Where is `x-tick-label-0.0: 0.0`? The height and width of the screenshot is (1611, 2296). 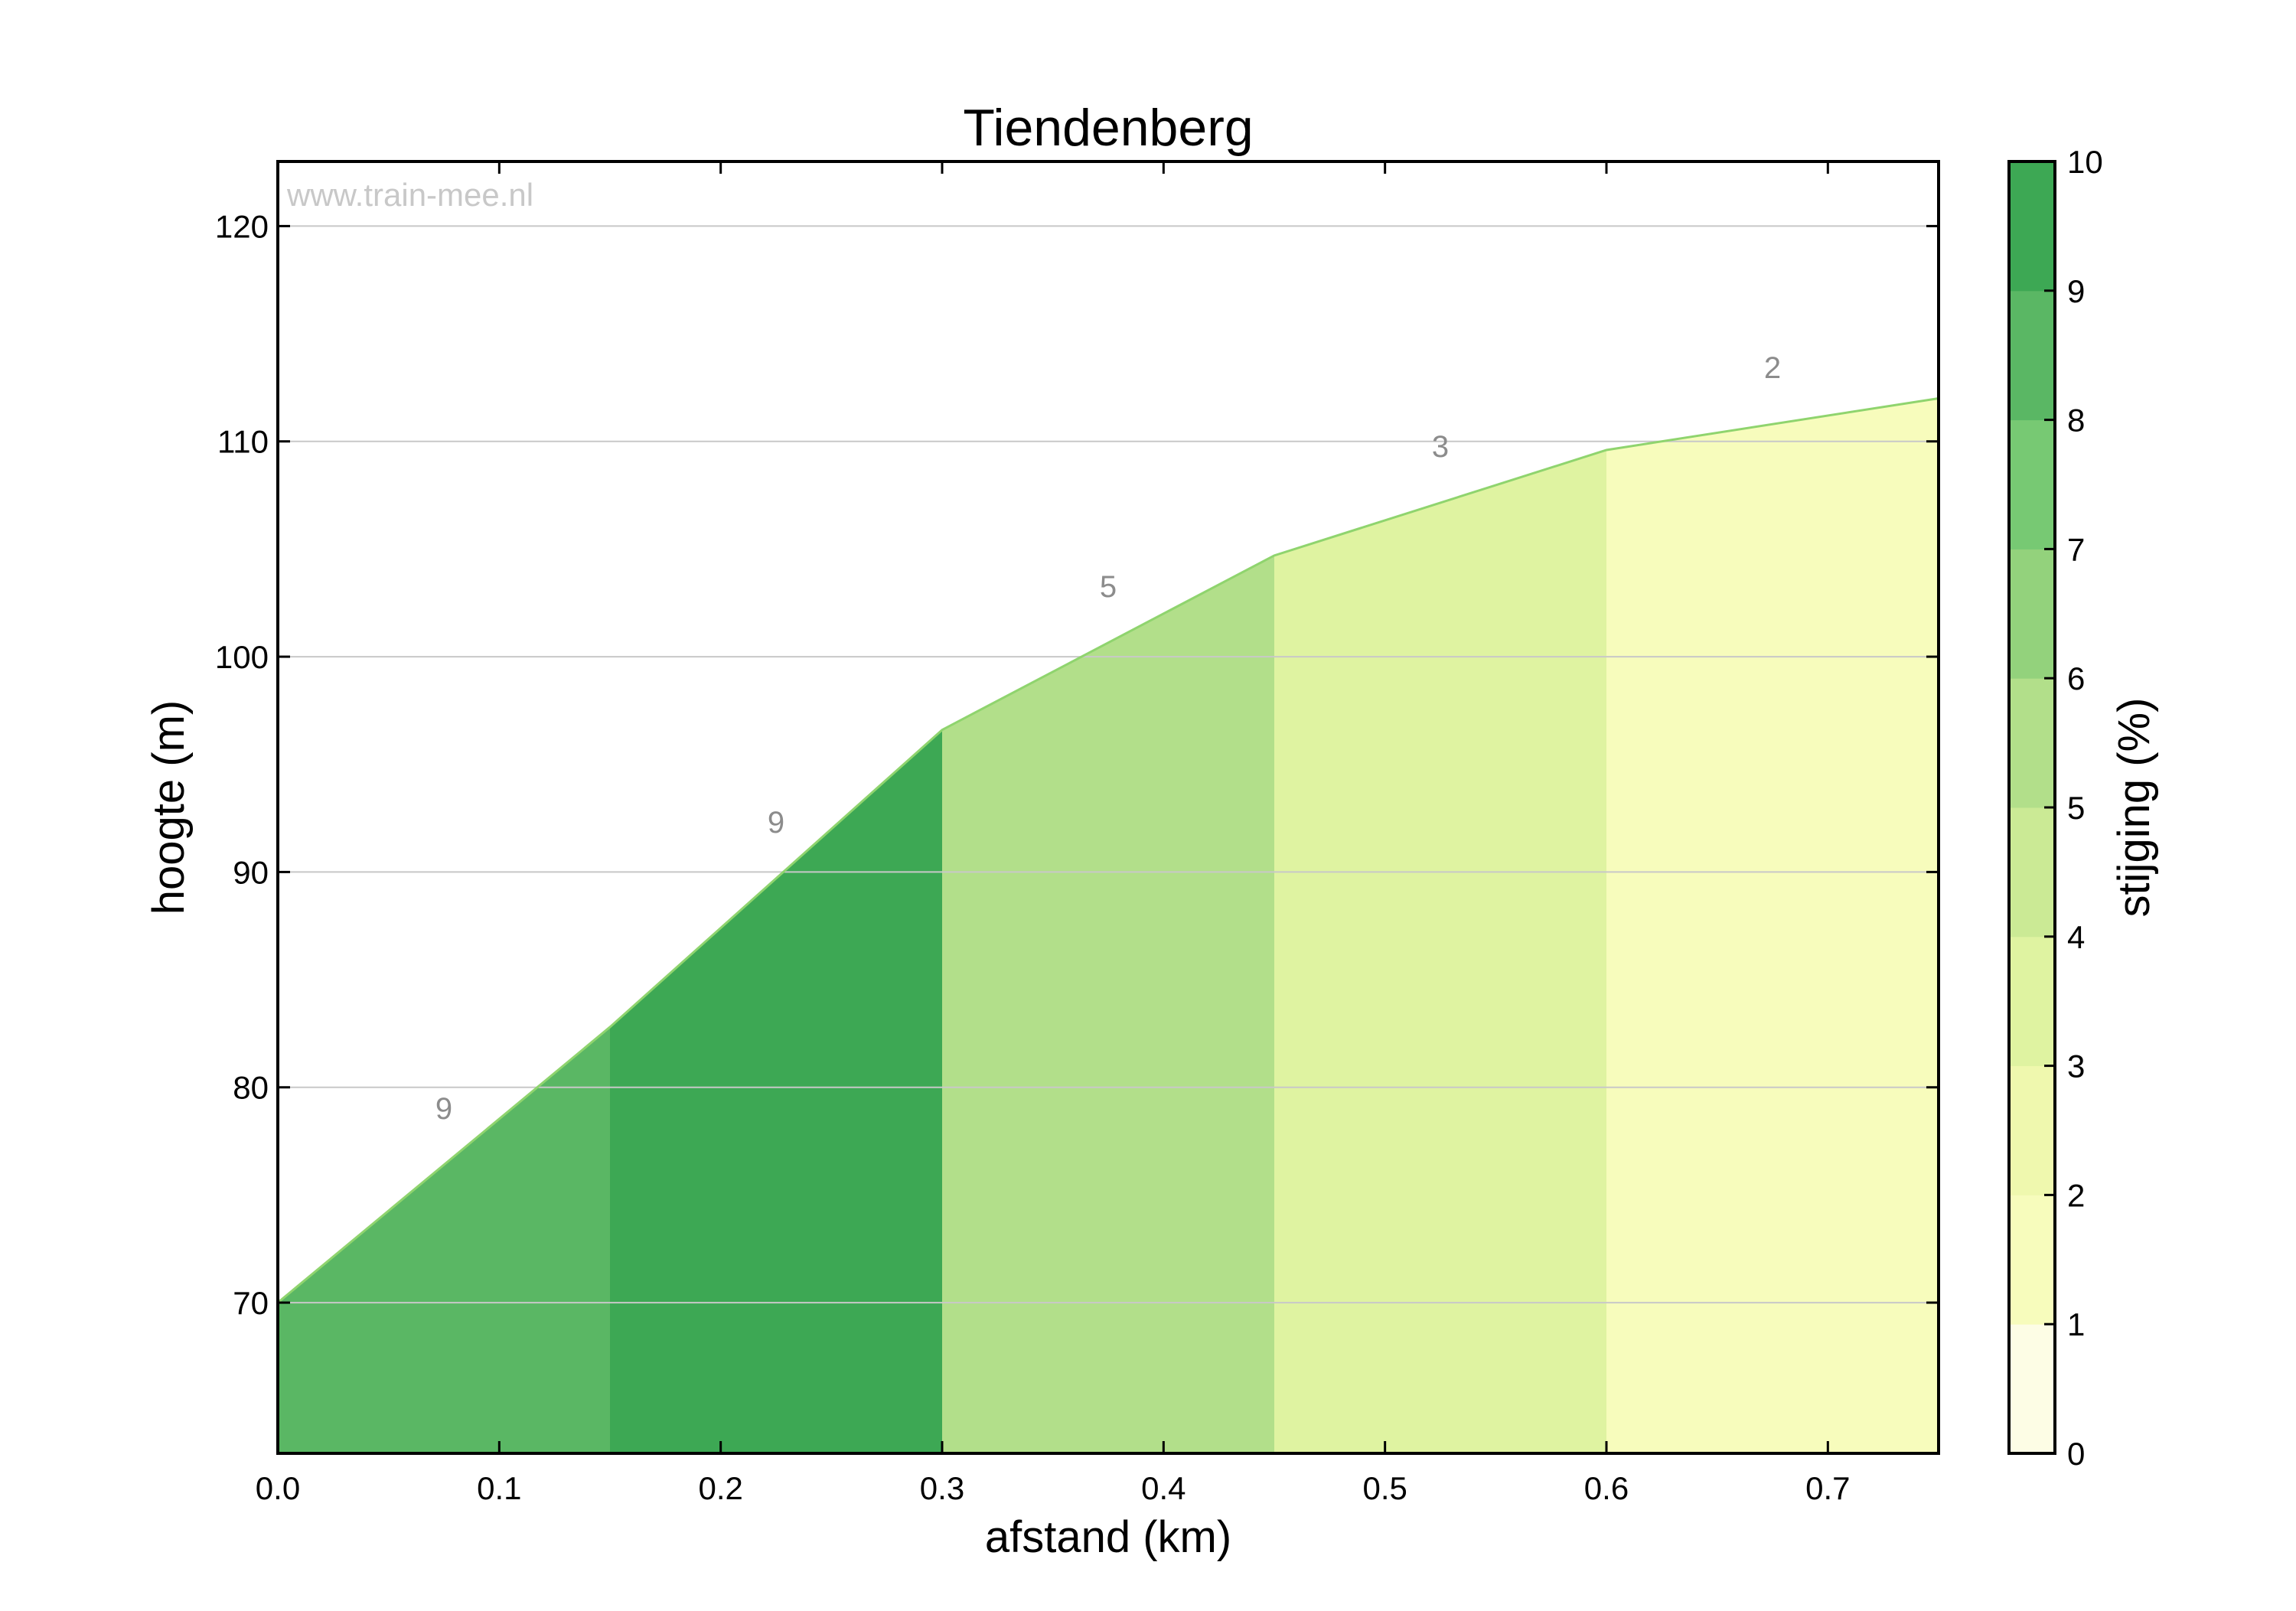 x-tick-label-0.0: 0.0 is located at coordinates (278, 1488).